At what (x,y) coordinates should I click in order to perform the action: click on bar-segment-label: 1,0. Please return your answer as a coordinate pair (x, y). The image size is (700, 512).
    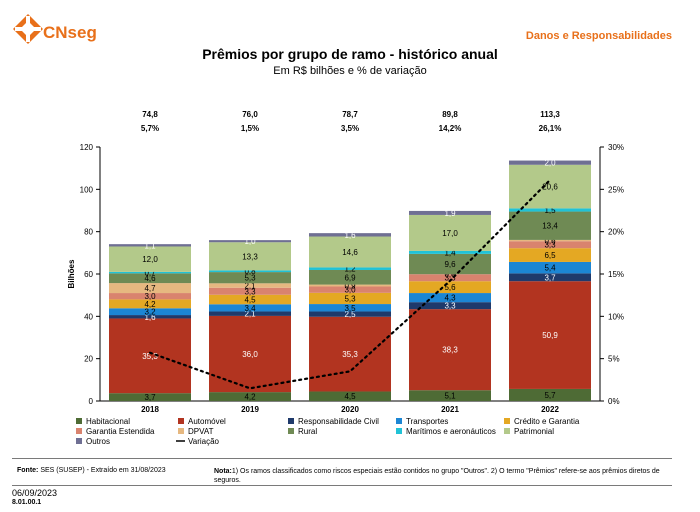
    Looking at the image, I should click on (250, 241).